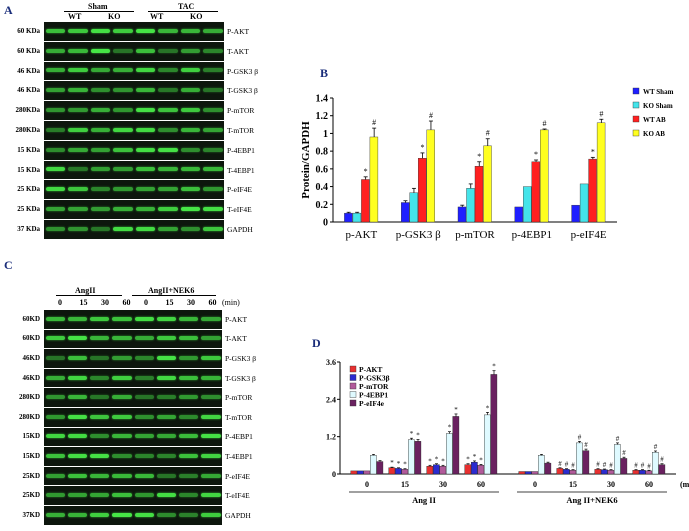  I want to click on protein-label: P-eIF4E, so click(237, 476).